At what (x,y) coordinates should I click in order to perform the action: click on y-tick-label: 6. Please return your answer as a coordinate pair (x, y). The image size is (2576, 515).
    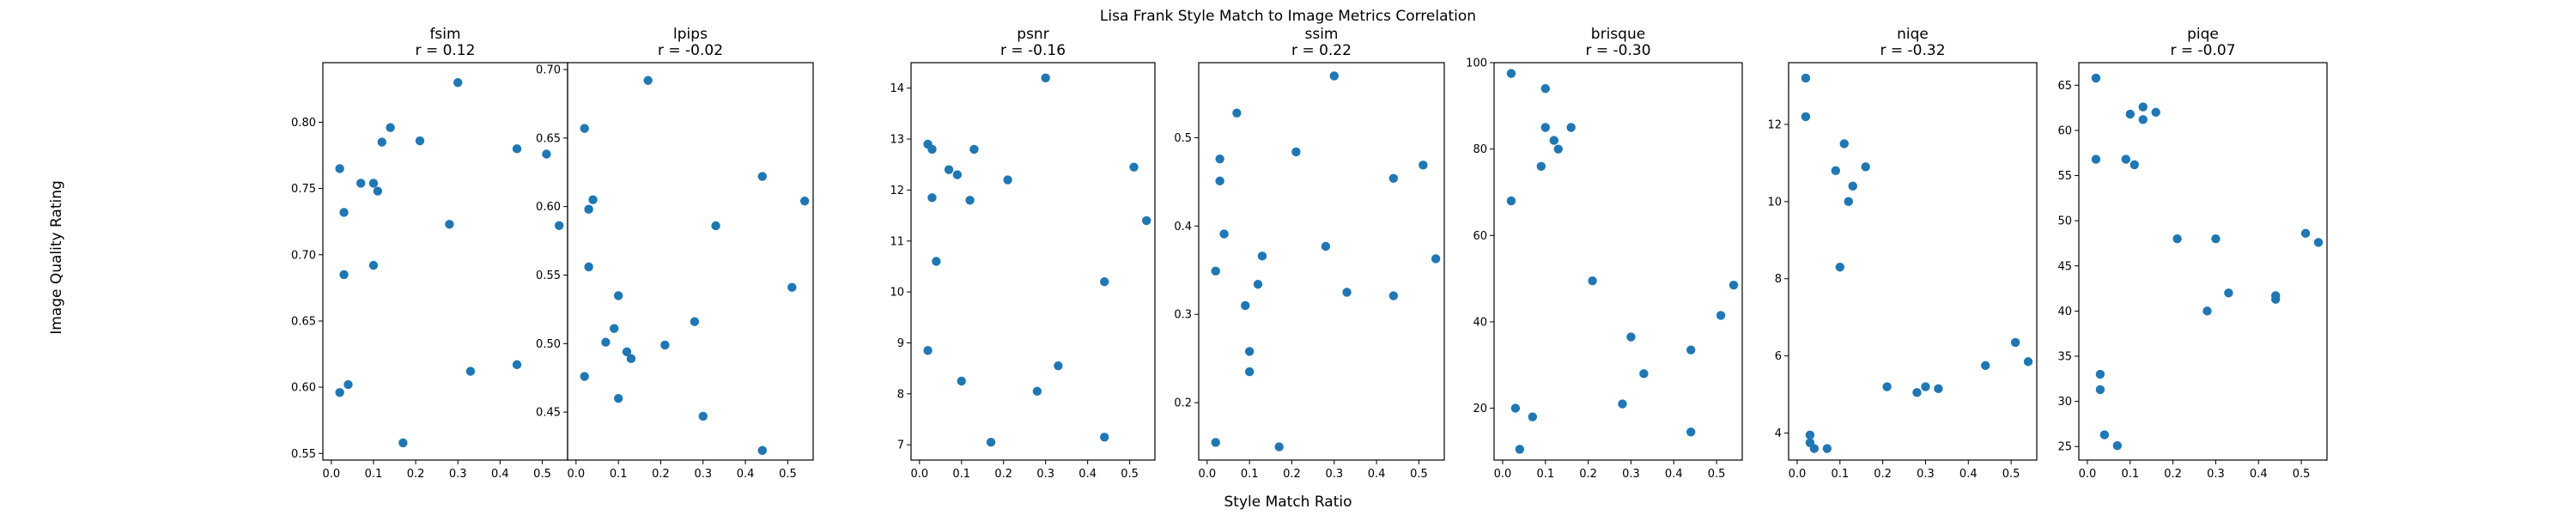
    Looking at the image, I should click on (1778, 356).